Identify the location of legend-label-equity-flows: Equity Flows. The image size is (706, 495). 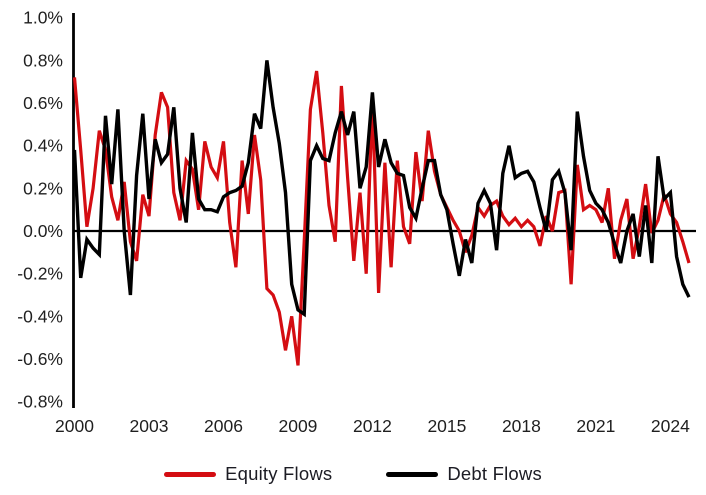
(279, 473).